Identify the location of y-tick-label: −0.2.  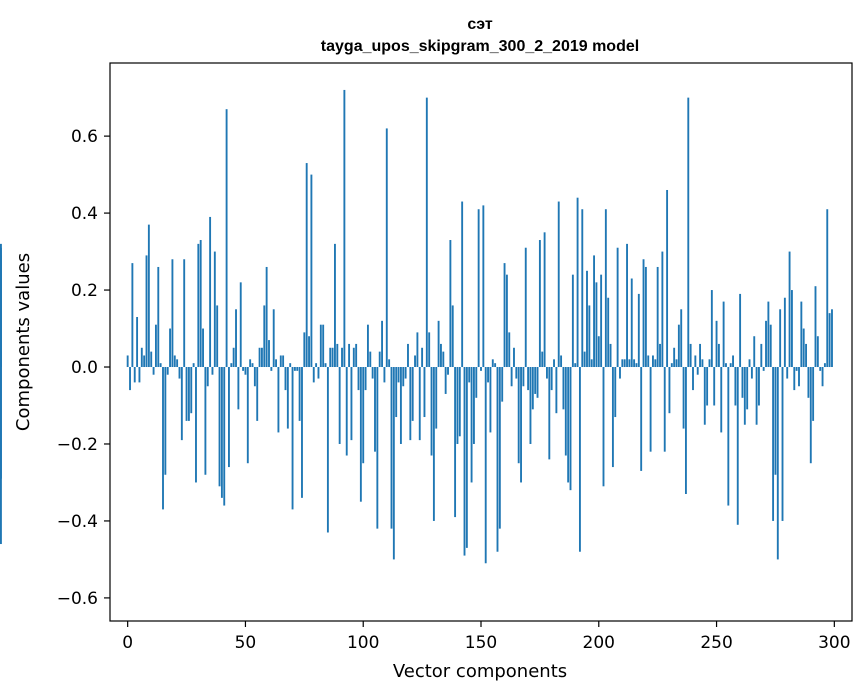
(77, 445).